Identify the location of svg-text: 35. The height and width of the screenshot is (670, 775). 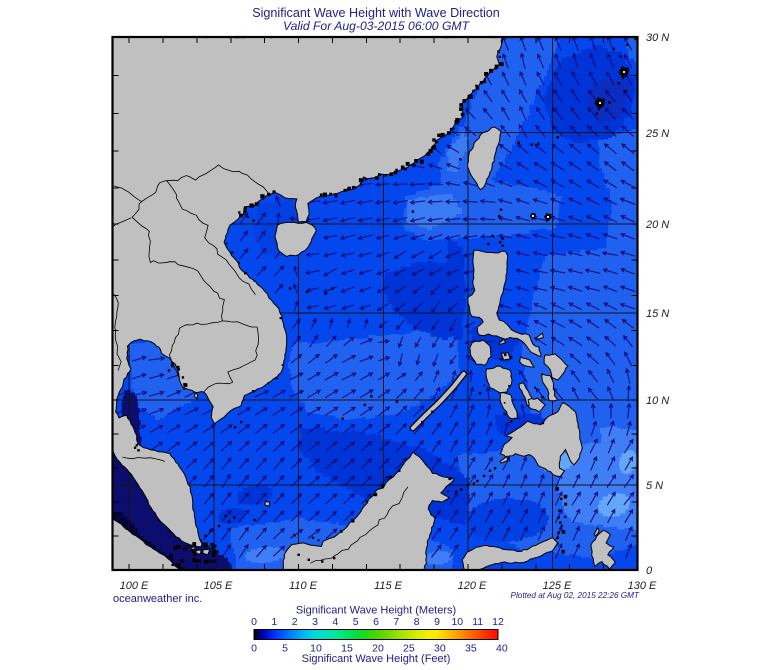
(471, 649).